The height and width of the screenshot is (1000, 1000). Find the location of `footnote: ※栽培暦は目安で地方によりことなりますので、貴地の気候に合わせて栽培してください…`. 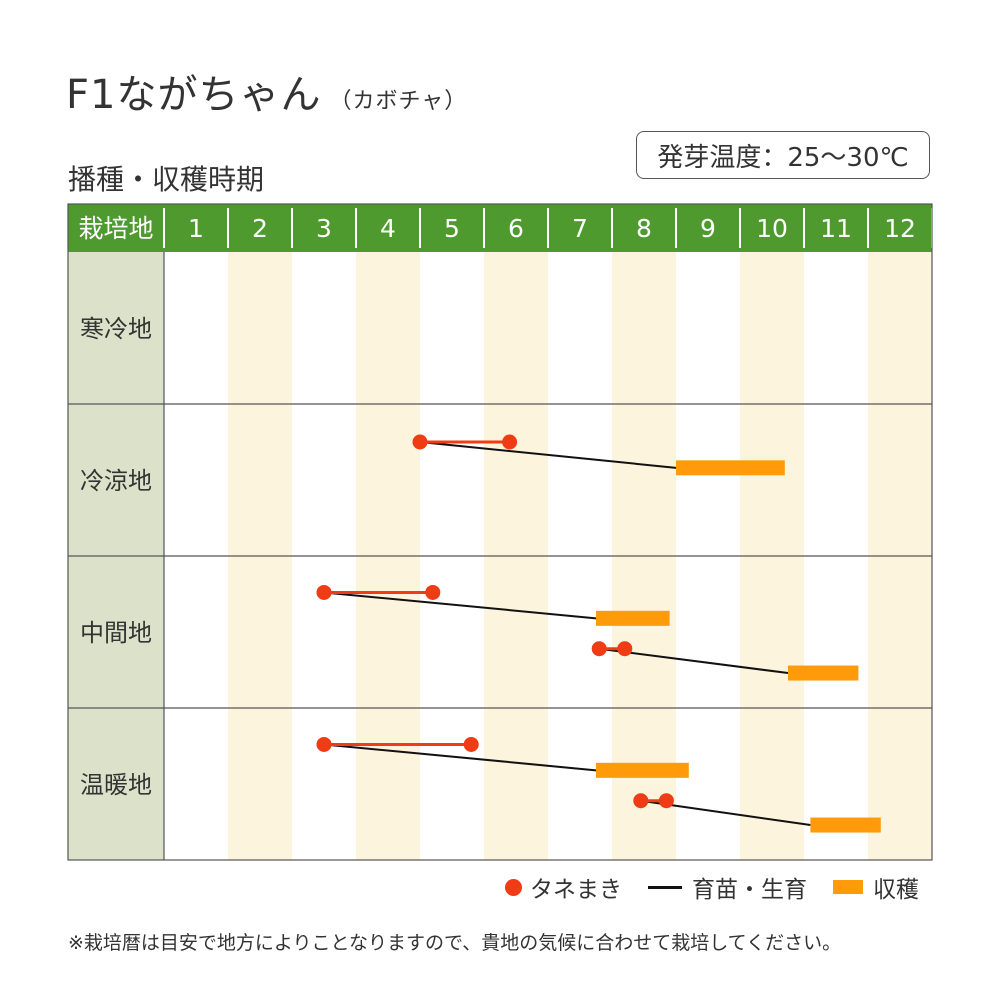

footnote: ※栽培暦は目安で地方によりことなりますので、貴地の気候に合わせて栽培してください… is located at coordinates (455, 943).